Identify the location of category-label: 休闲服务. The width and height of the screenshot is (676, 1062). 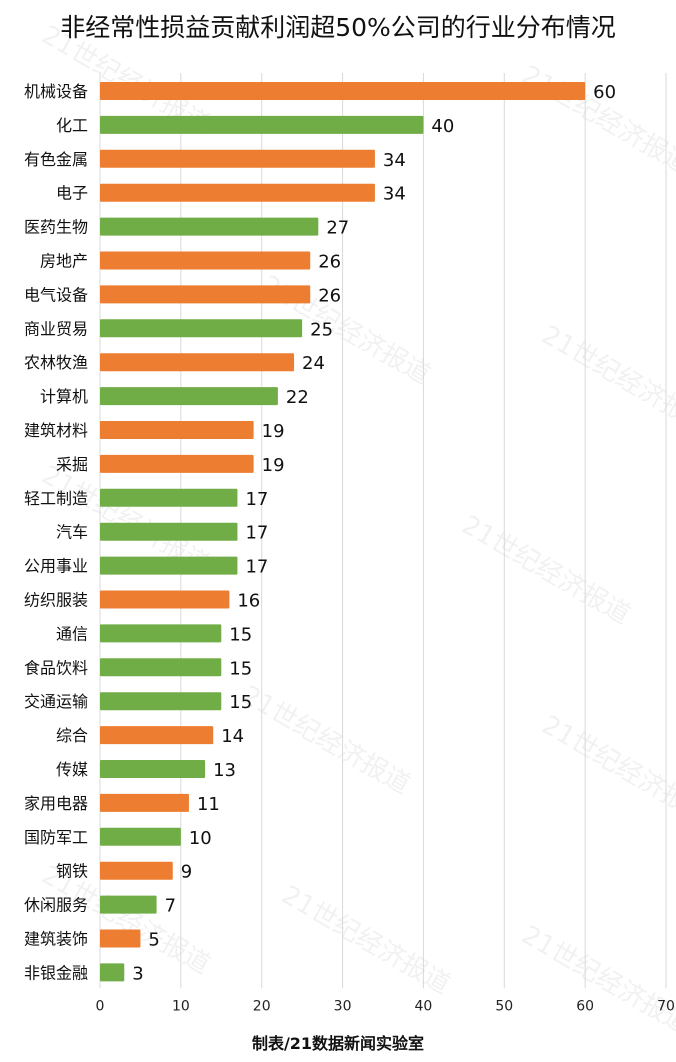
(56, 905).